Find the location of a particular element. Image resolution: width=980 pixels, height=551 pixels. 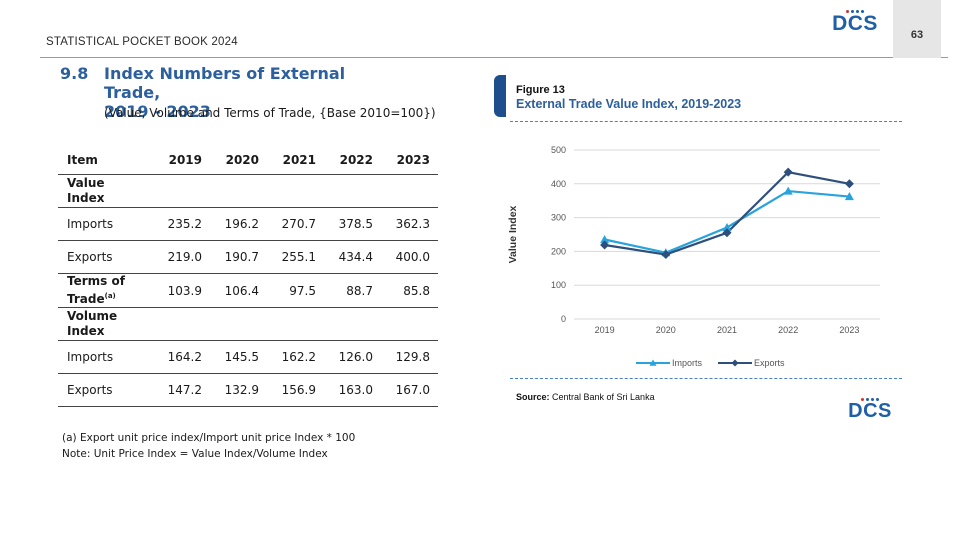

row-label-text: Value Index is located at coordinates (86, 190).